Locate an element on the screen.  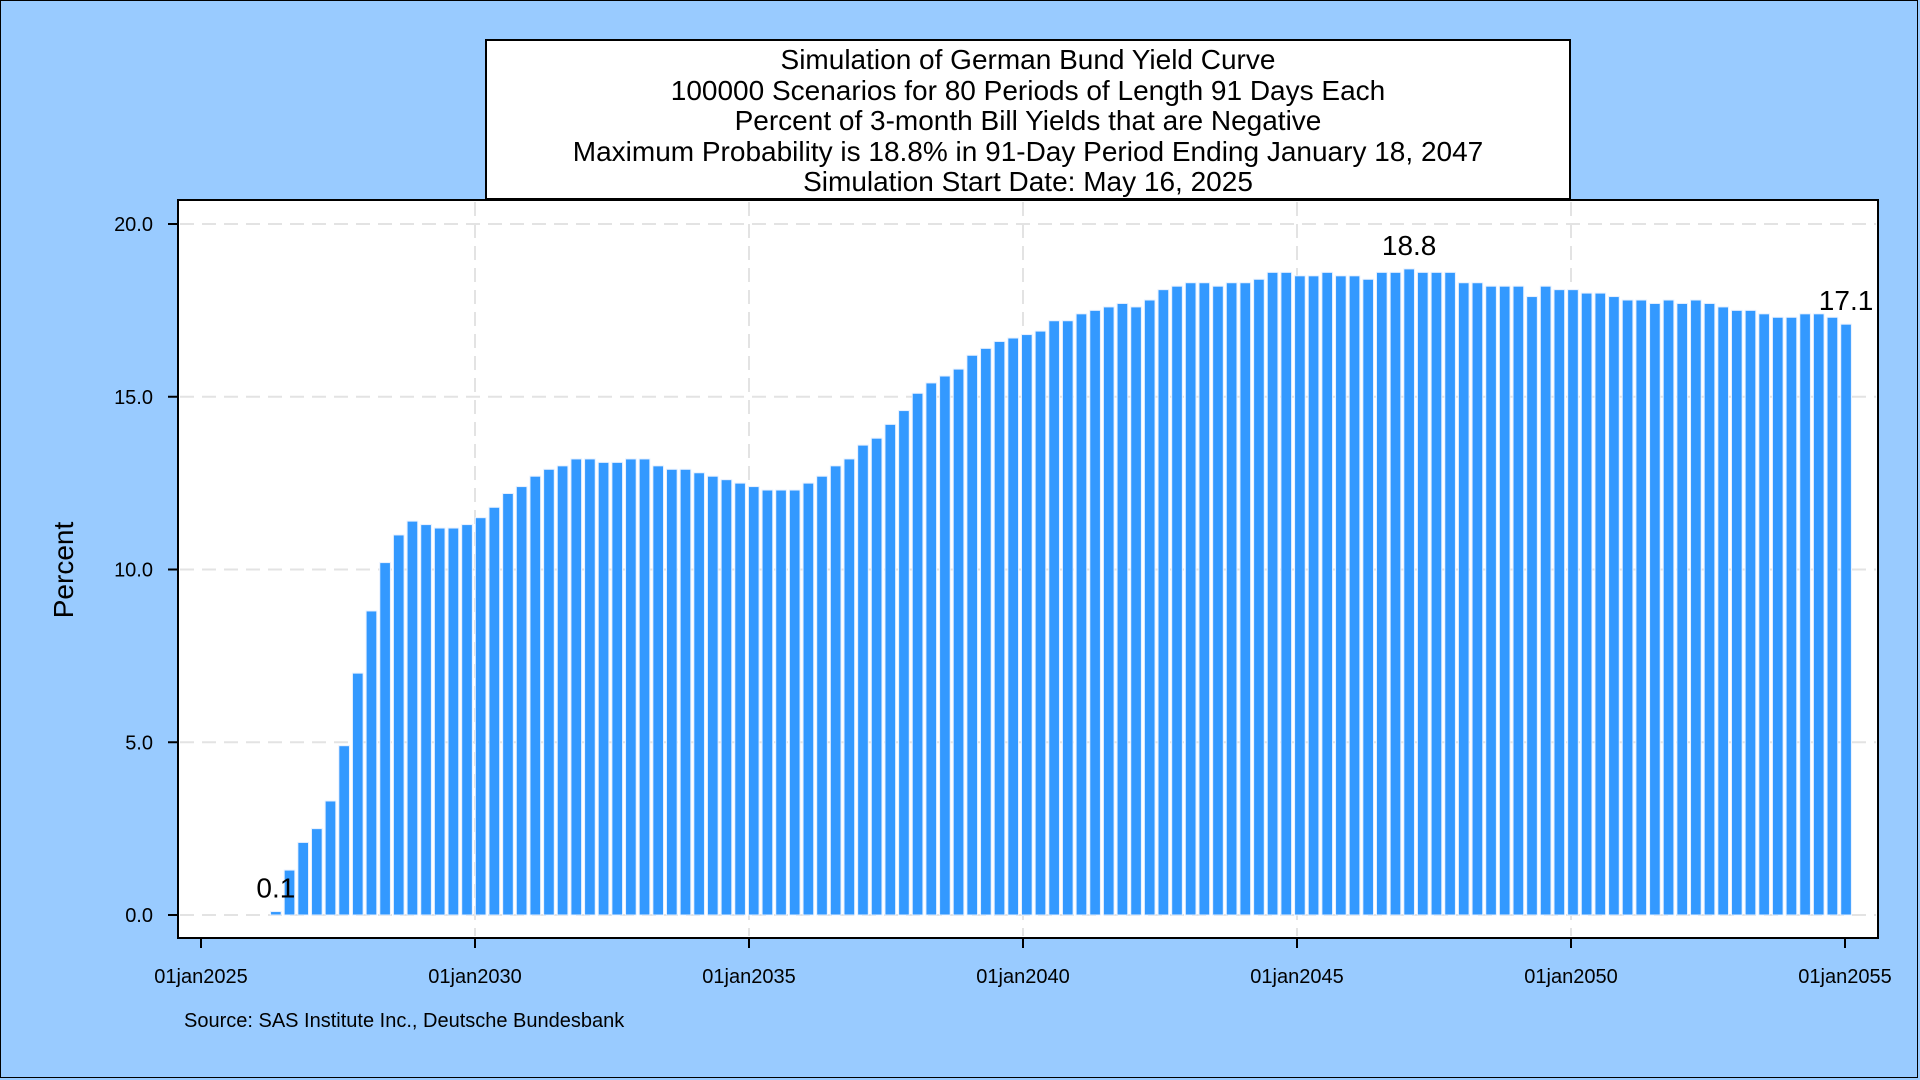
x-tick-label: 01jan2055 is located at coordinates (1844, 977).